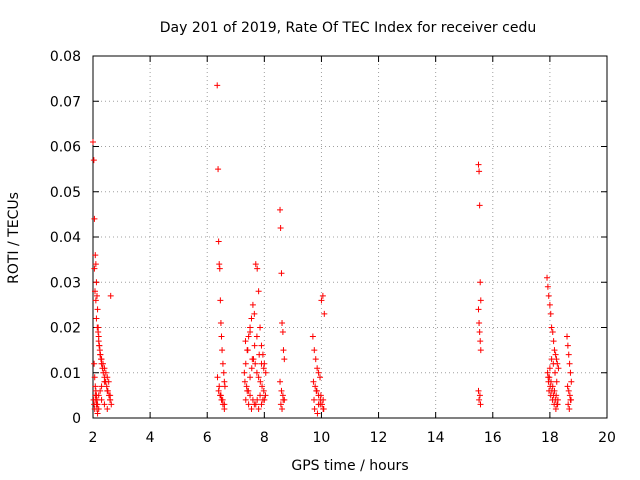  I want to click on x-tick-label: 12, so click(379, 438).